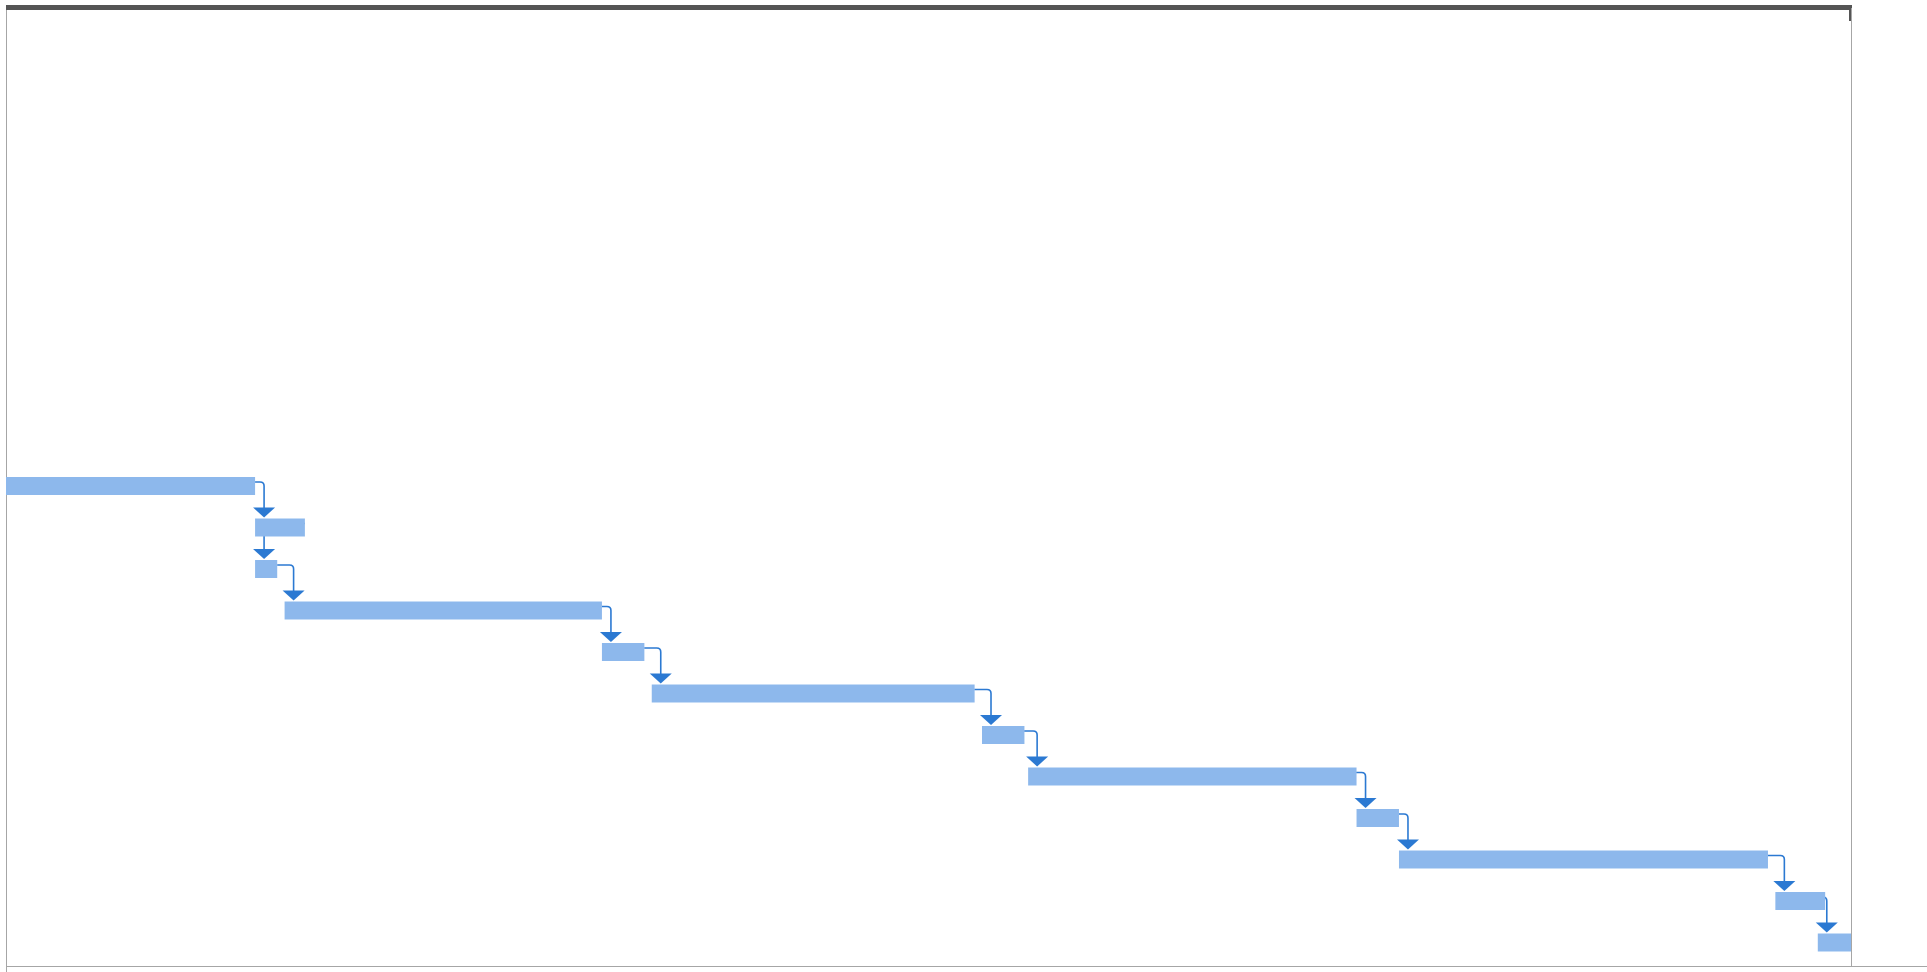 This screenshot has width=1927, height=972. I want to click on chart-top-rule-end-cap, so click(1850, 13).